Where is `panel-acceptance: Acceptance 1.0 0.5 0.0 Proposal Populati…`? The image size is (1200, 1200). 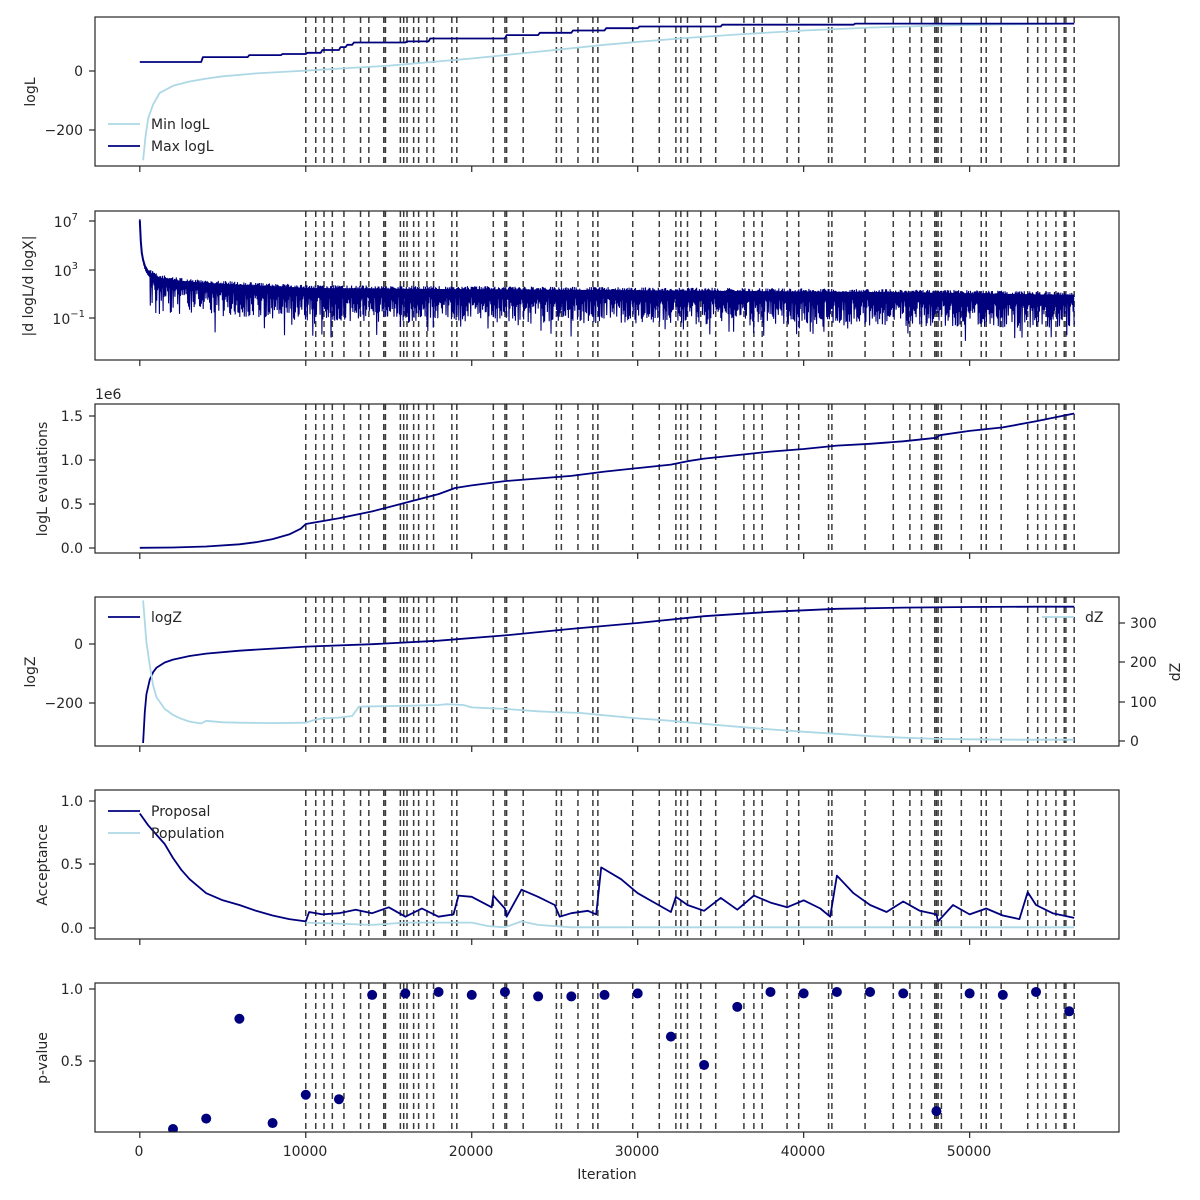
panel-acceptance: Acceptance 1.0 0.5 0.0 Proposal Populati… is located at coordinates (577, 864).